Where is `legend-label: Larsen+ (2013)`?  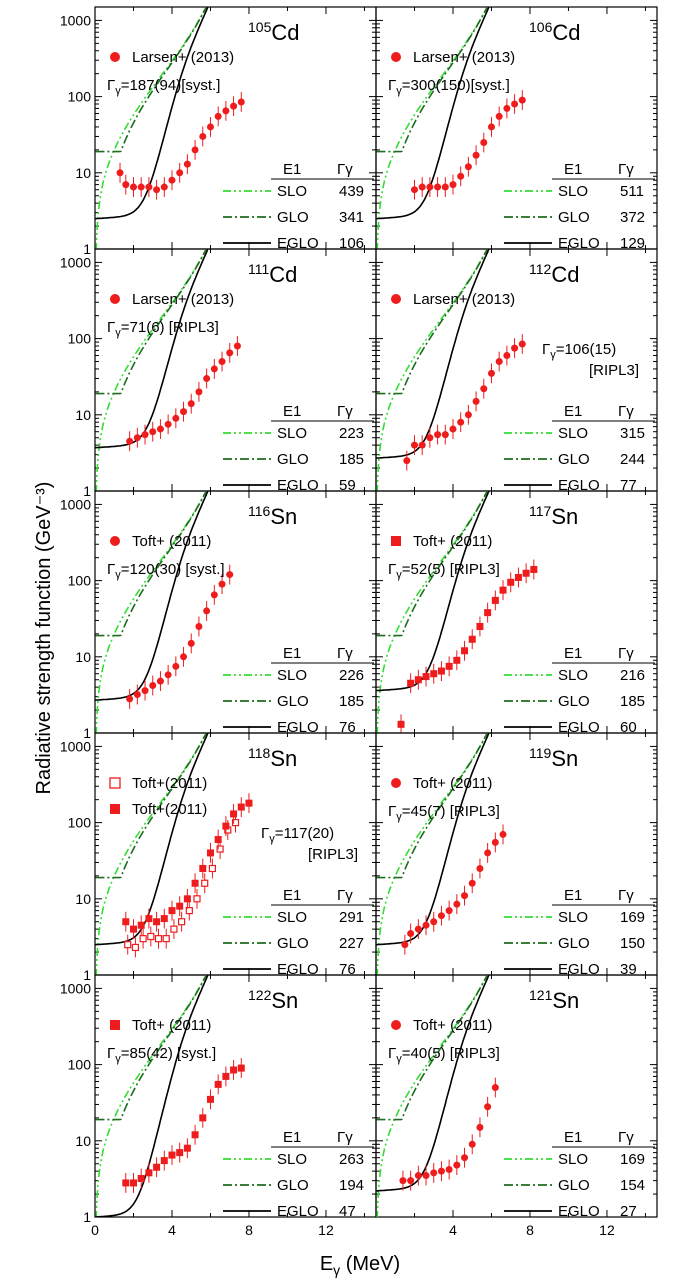 legend-label: Larsen+ (2013) is located at coordinates (464, 57).